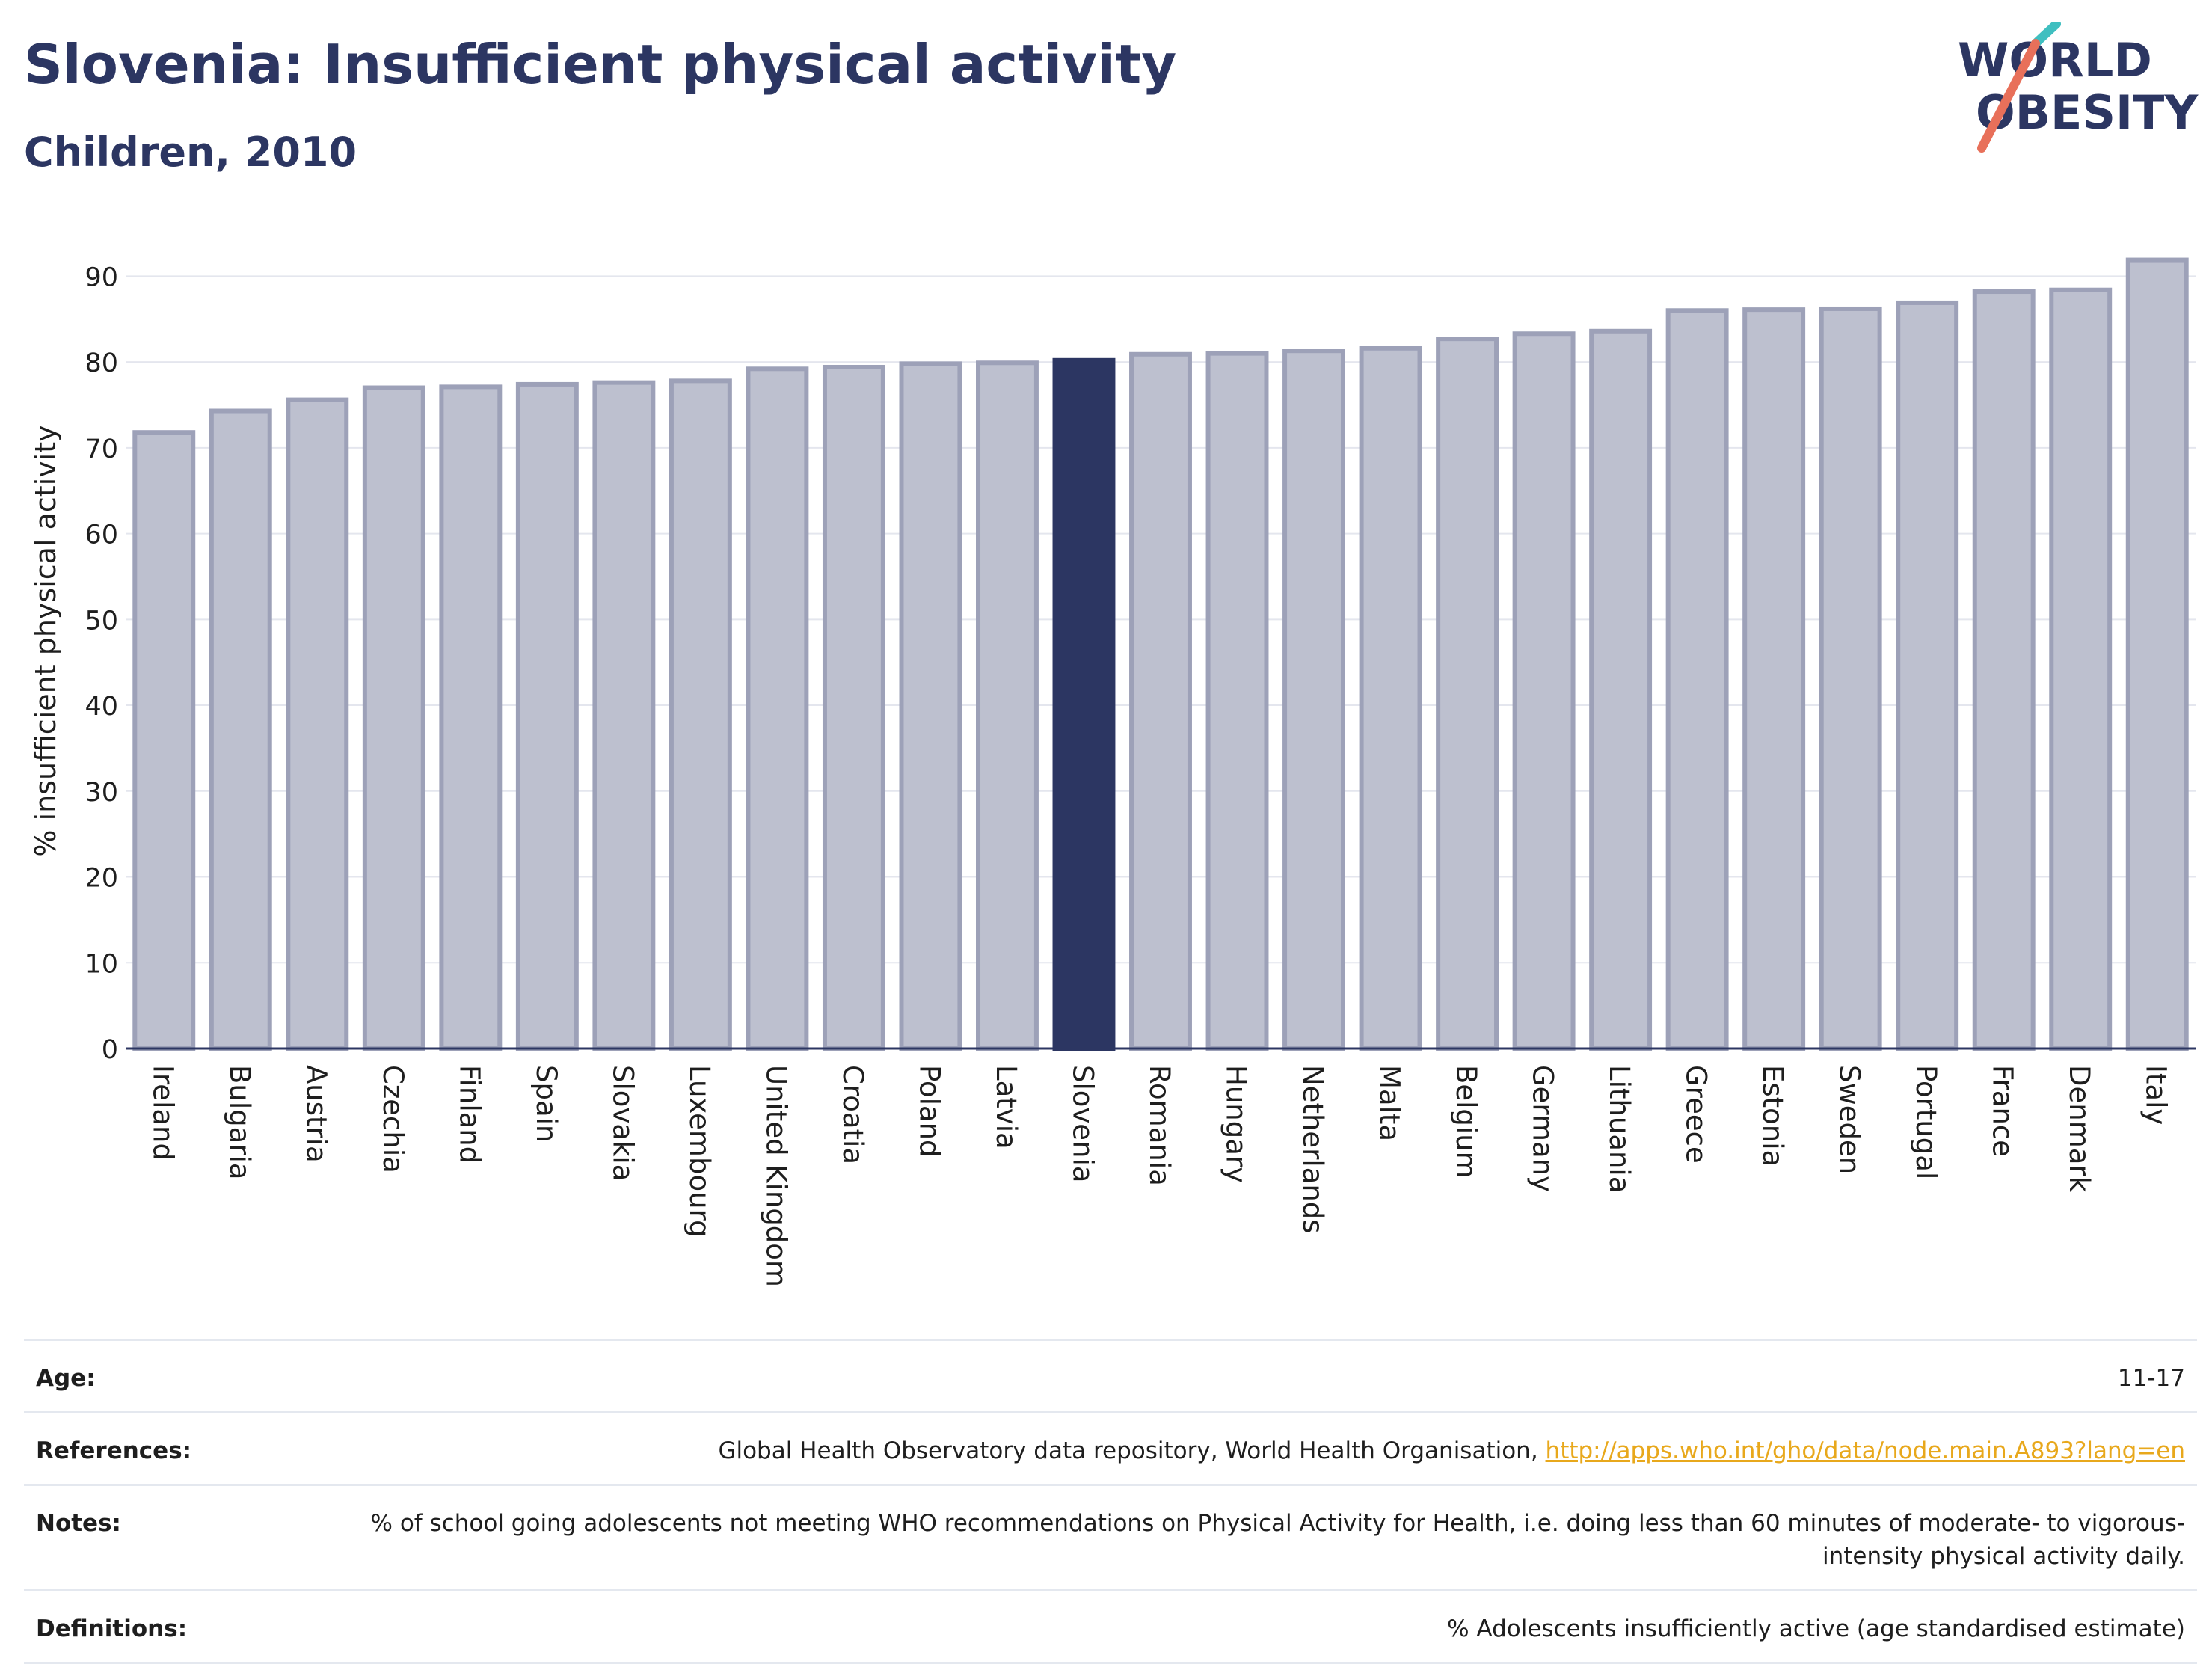  What do you see at coordinates (1110, 1375) in the screenshot?
I see `footer-row-age: Age: 11-17` at bounding box center [1110, 1375].